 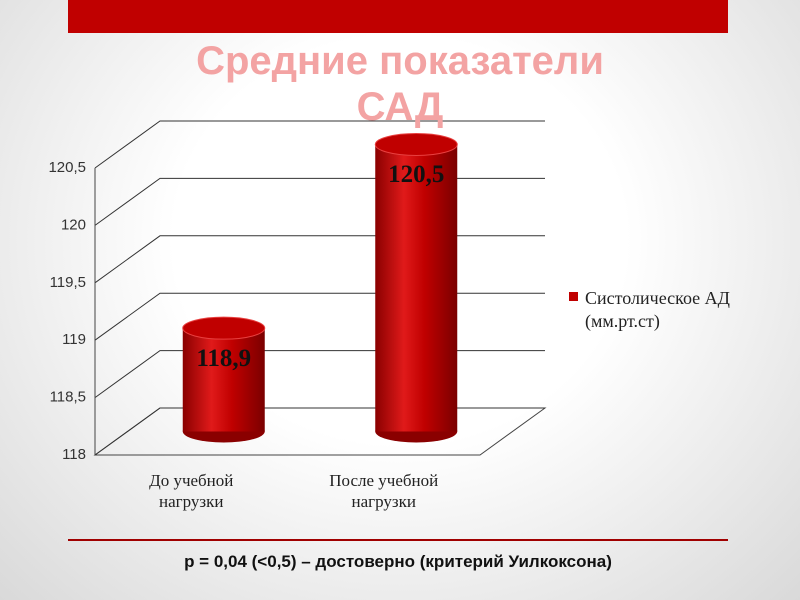 I want to click on y-tick-label: 120,5, so click(x=67, y=167).